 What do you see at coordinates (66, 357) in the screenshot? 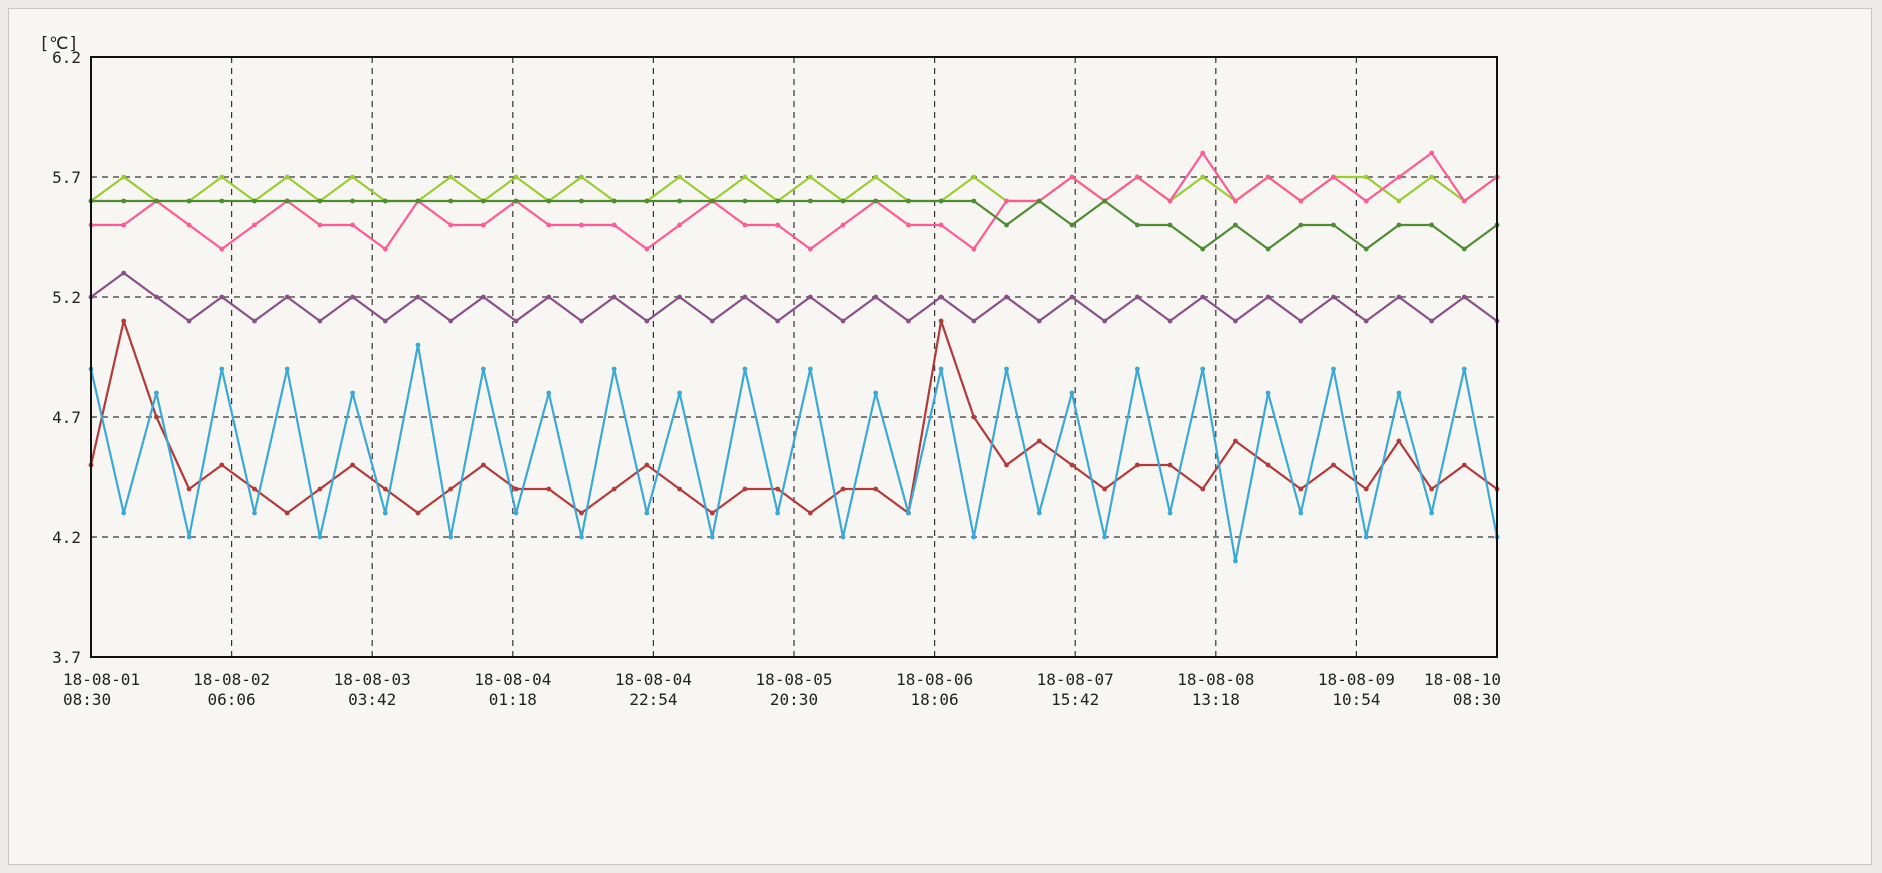
I see `y-axis-ticks: 6.2 5.7 5.2 4.7 4.2 3.7` at bounding box center [66, 357].